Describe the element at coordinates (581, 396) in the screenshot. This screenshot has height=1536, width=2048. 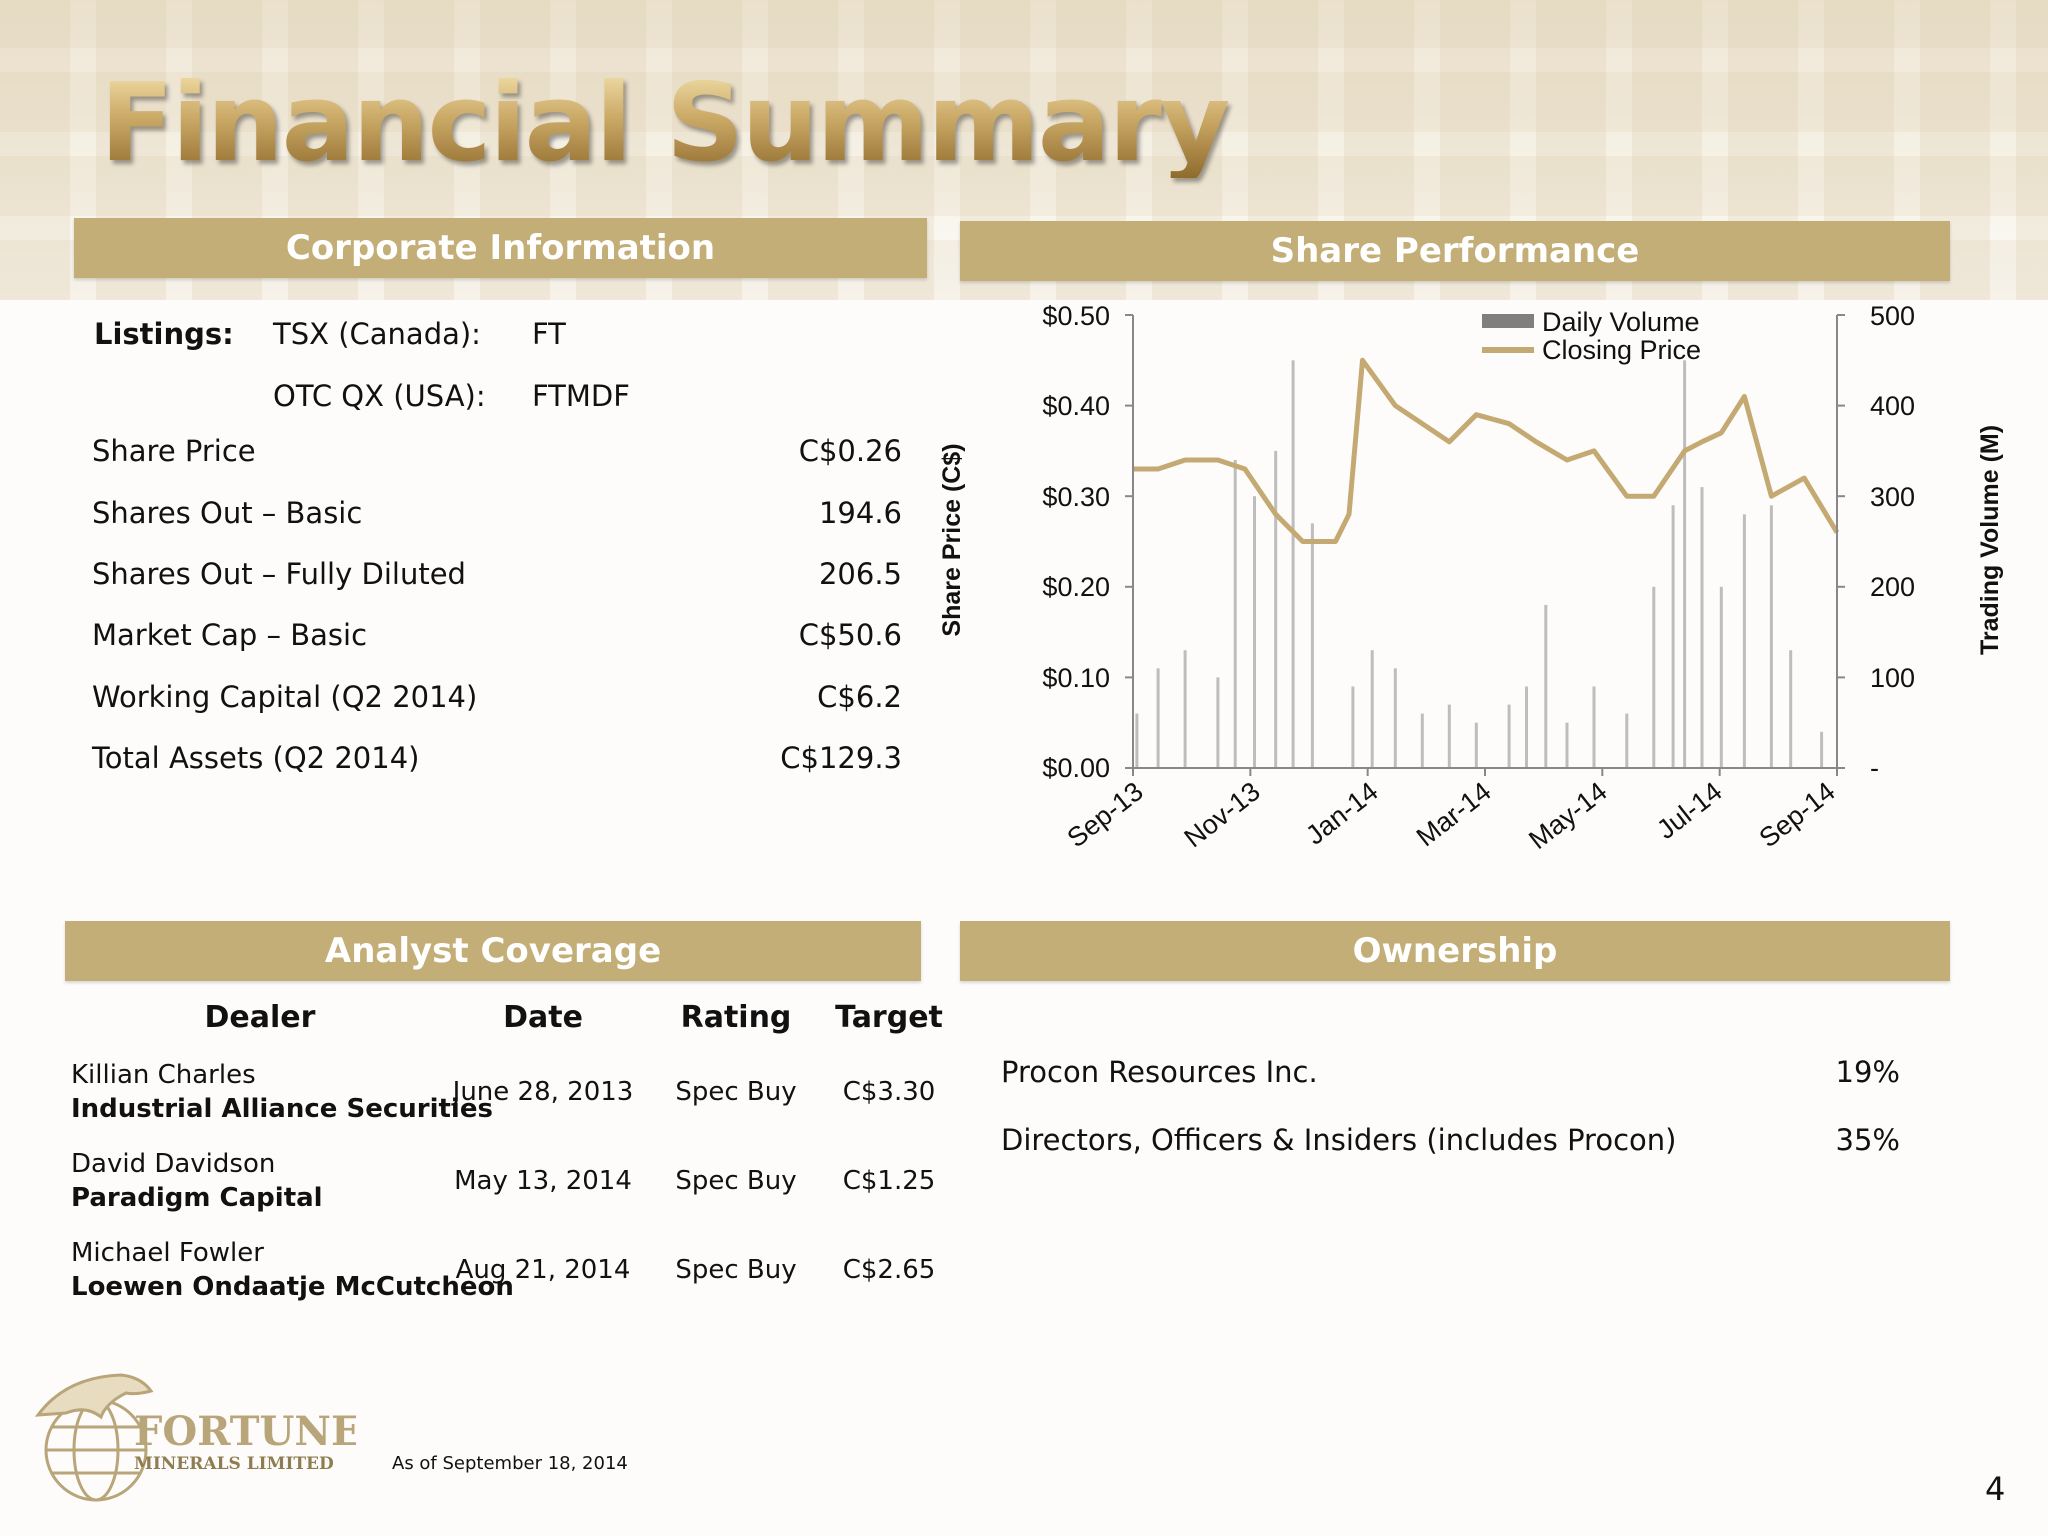
I see `otc-value: FTMDF` at that location.